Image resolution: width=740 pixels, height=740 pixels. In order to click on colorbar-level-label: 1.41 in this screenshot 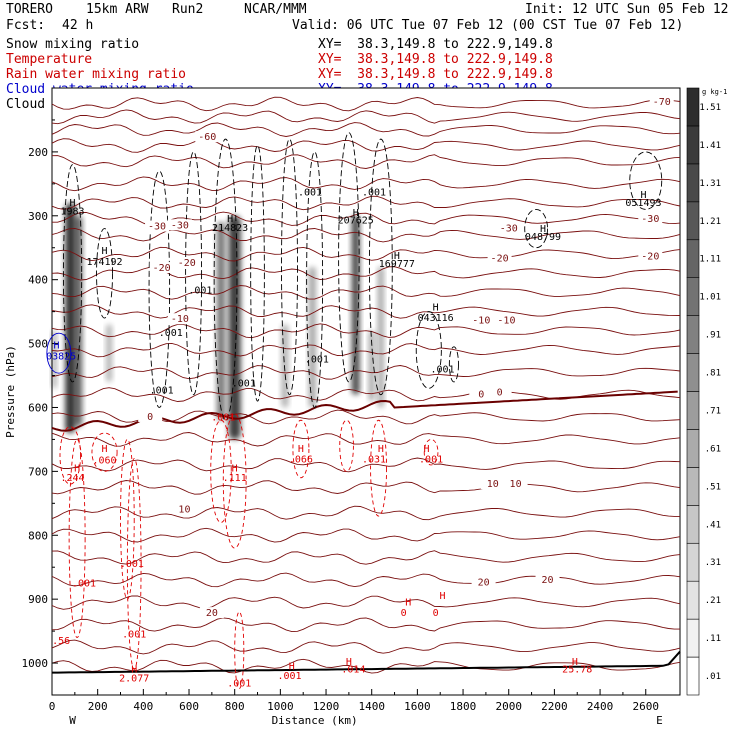, I will do `click(710, 146)`.